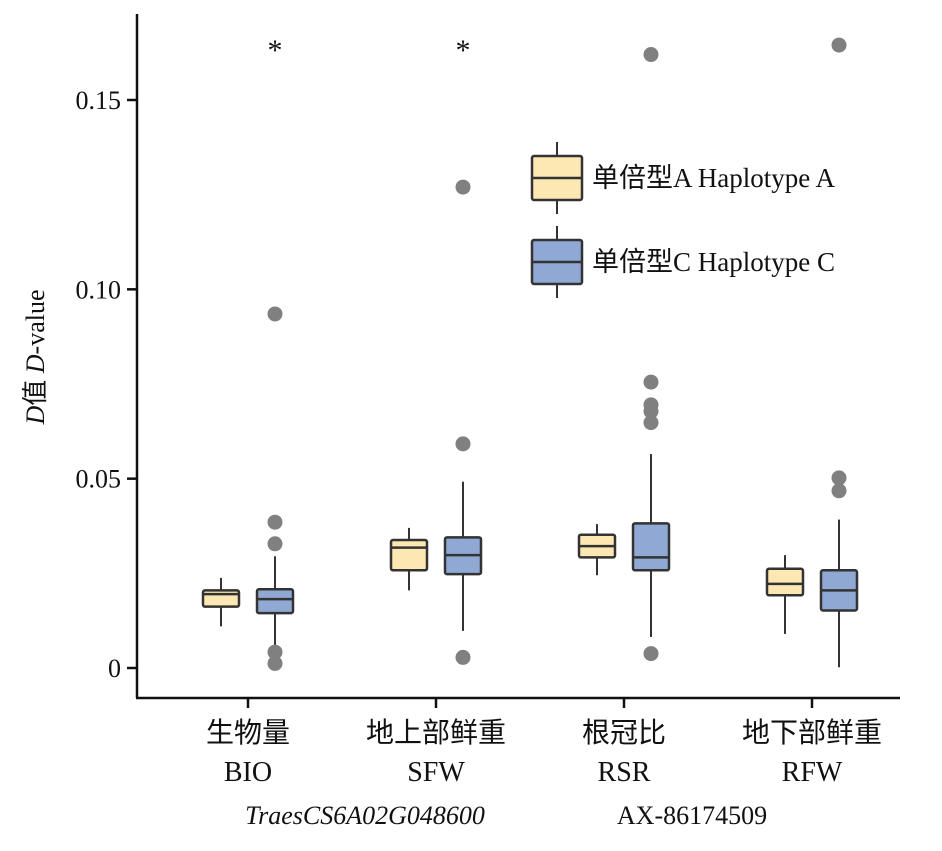 The width and height of the screenshot is (942, 851). I want to click on legend-label: 单倍型A Haplotype A, so click(713, 178).